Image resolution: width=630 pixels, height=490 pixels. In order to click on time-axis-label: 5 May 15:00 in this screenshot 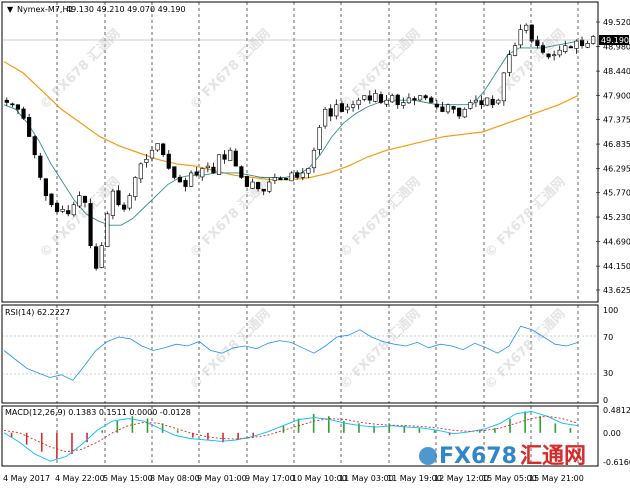, I will do `click(128, 478)`.